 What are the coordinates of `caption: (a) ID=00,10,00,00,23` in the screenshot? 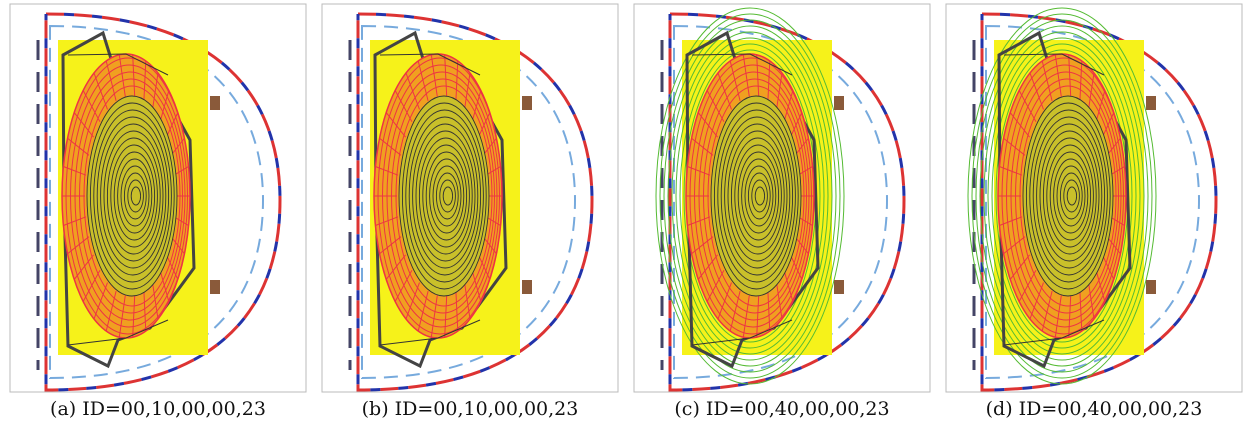 It's located at (158, 409).